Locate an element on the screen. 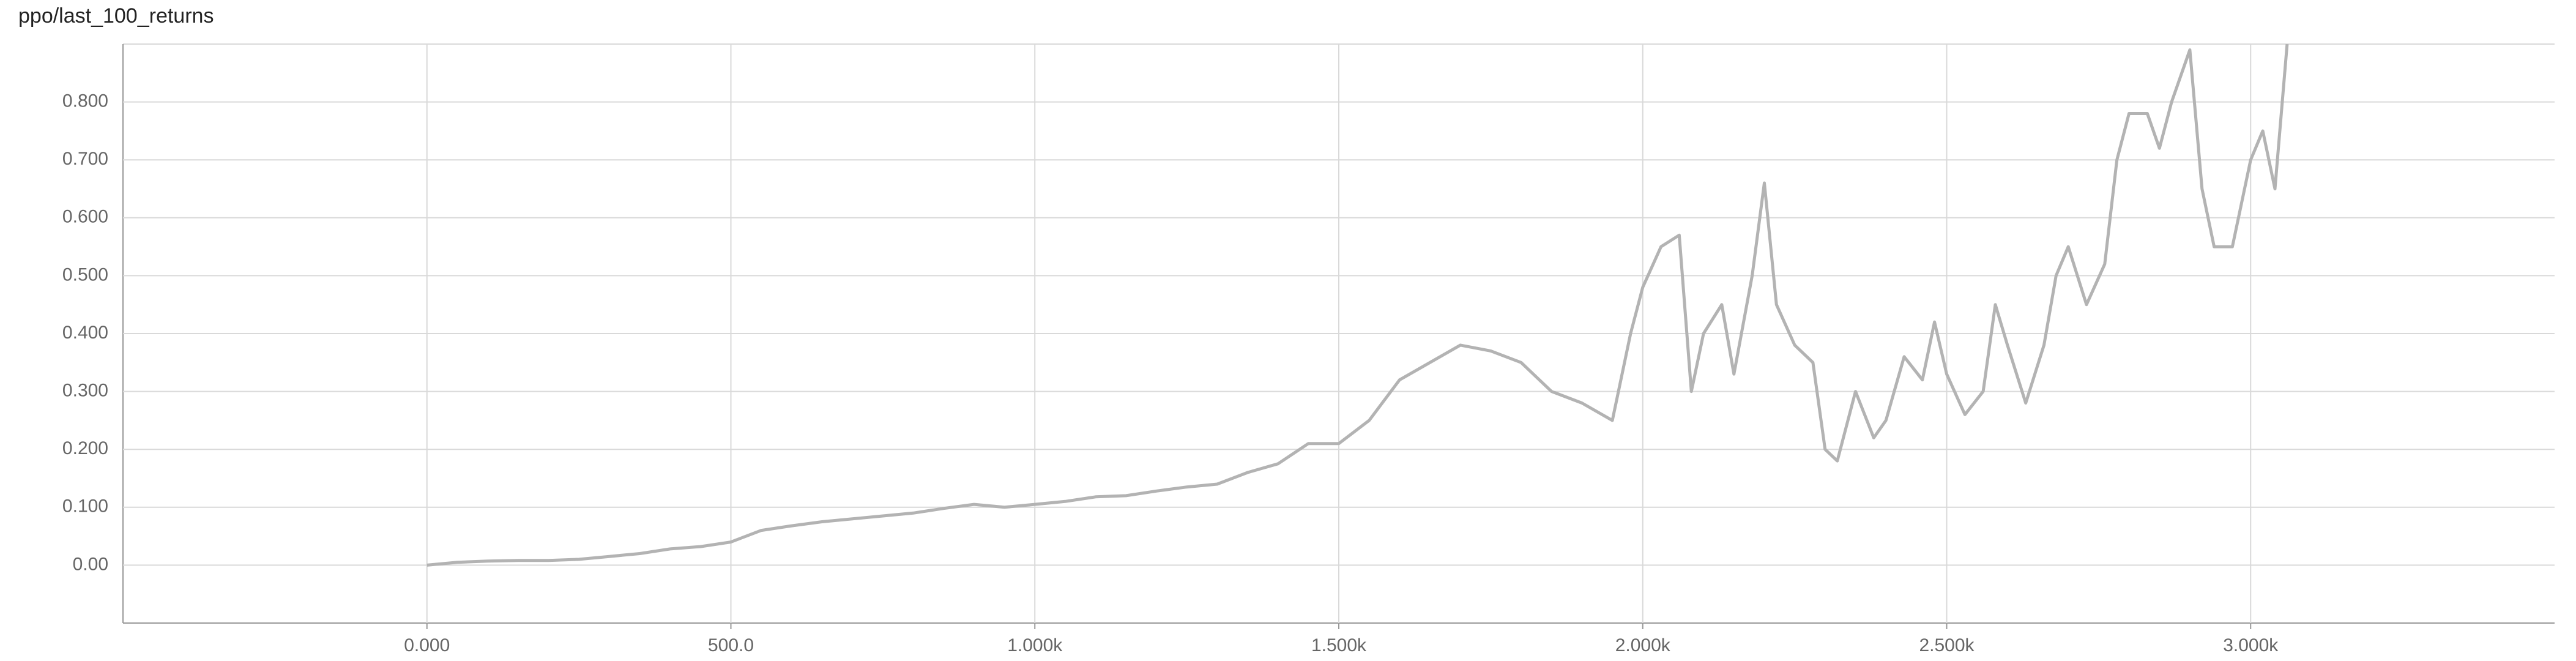  y-tick-label: 0.800 is located at coordinates (85, 101).